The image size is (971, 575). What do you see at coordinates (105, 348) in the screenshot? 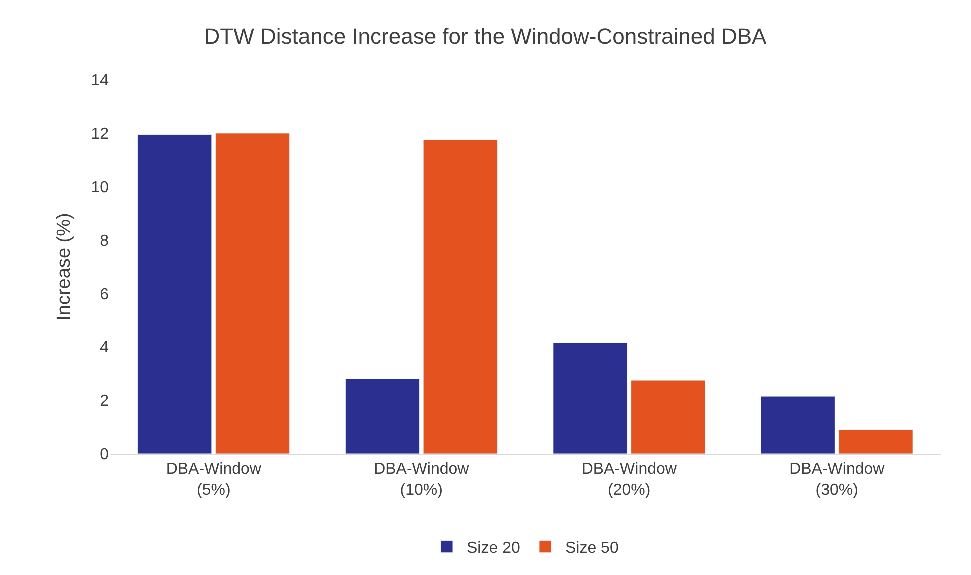
I see `y-tick-label: 4` at bounding box center [105, 348].